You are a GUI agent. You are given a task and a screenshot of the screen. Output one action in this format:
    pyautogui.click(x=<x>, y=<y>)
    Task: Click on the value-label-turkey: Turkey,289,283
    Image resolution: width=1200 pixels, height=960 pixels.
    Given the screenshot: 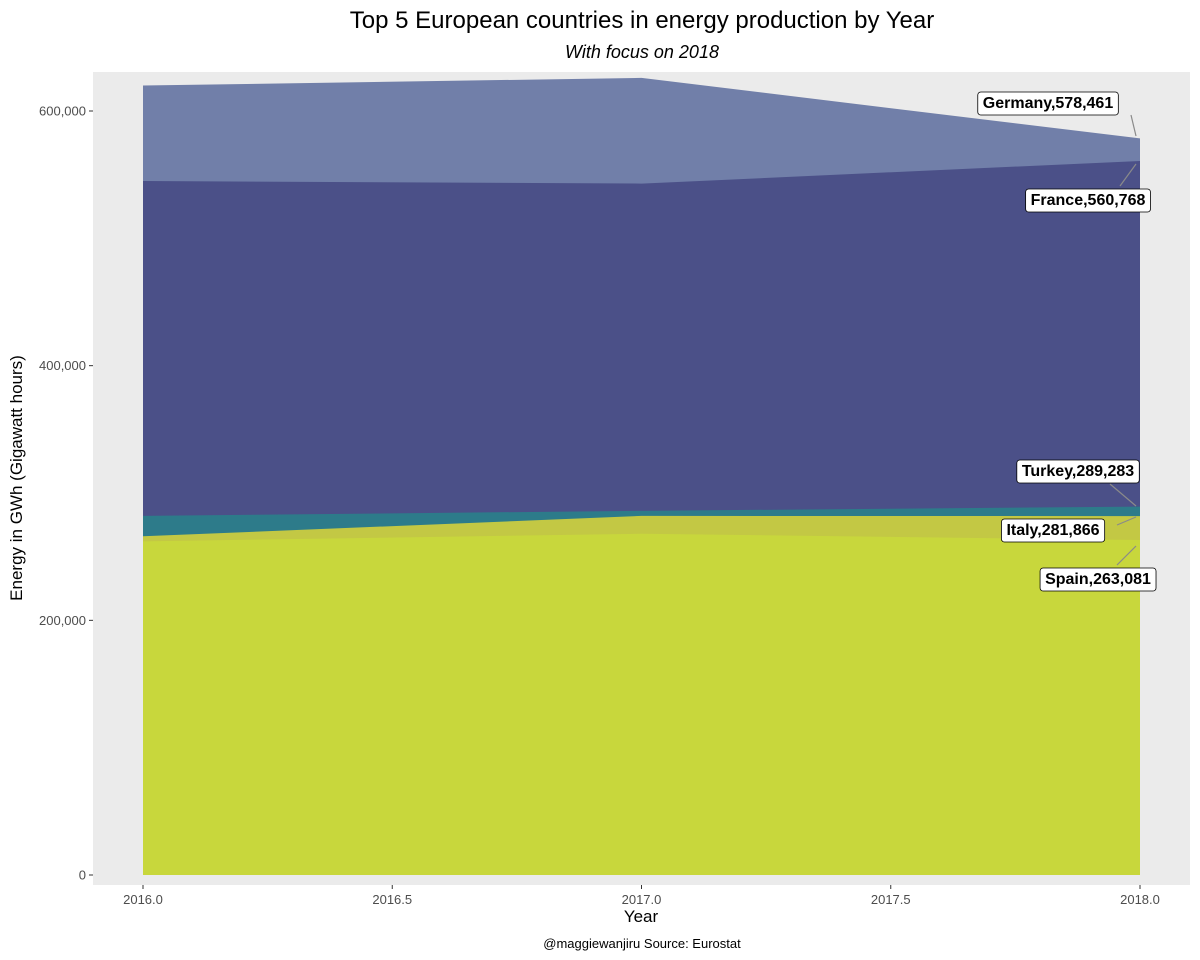 What is the action you would take?
    pyautogui.click(x=1078, y=483)
    